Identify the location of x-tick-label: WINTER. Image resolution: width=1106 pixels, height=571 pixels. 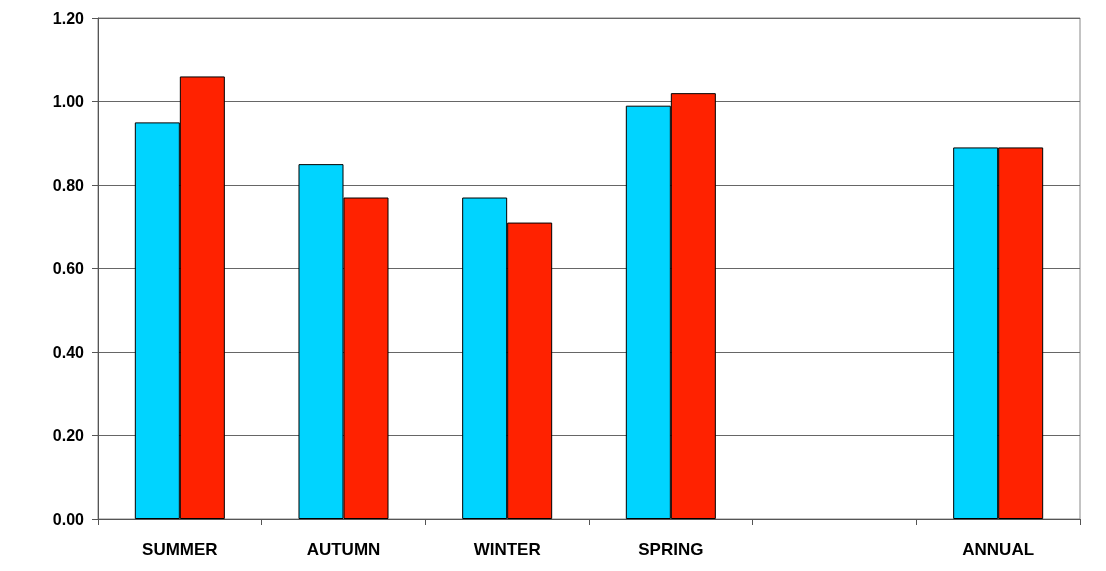
(507, 549).